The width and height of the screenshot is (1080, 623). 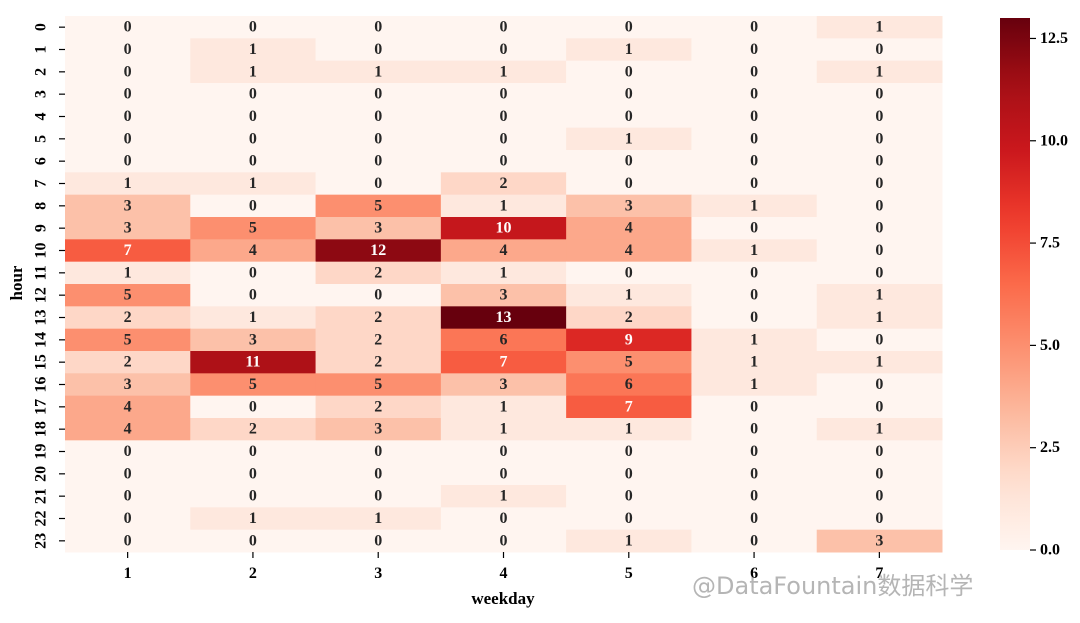 What do you see at coordinates (1015, 284) in the screenshot?
I see `colorbar-gradient` at bounding box center [1015, 284].